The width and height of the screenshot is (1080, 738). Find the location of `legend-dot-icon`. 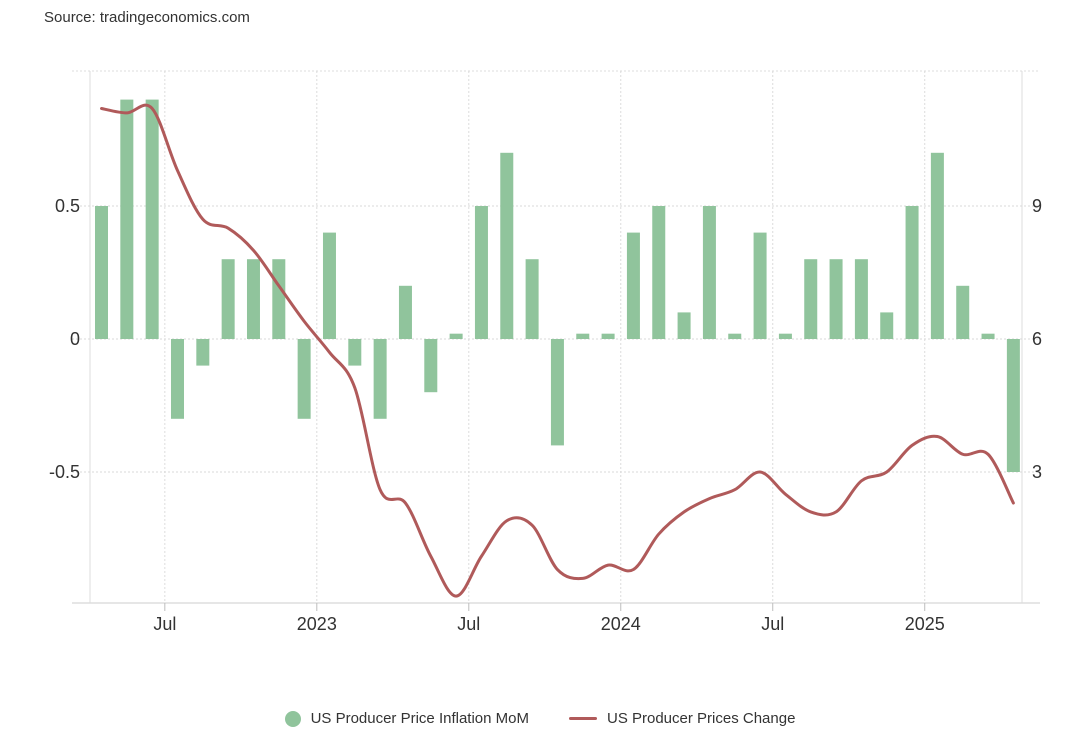

legend-dot-icon is located at coordinates (292, 718).